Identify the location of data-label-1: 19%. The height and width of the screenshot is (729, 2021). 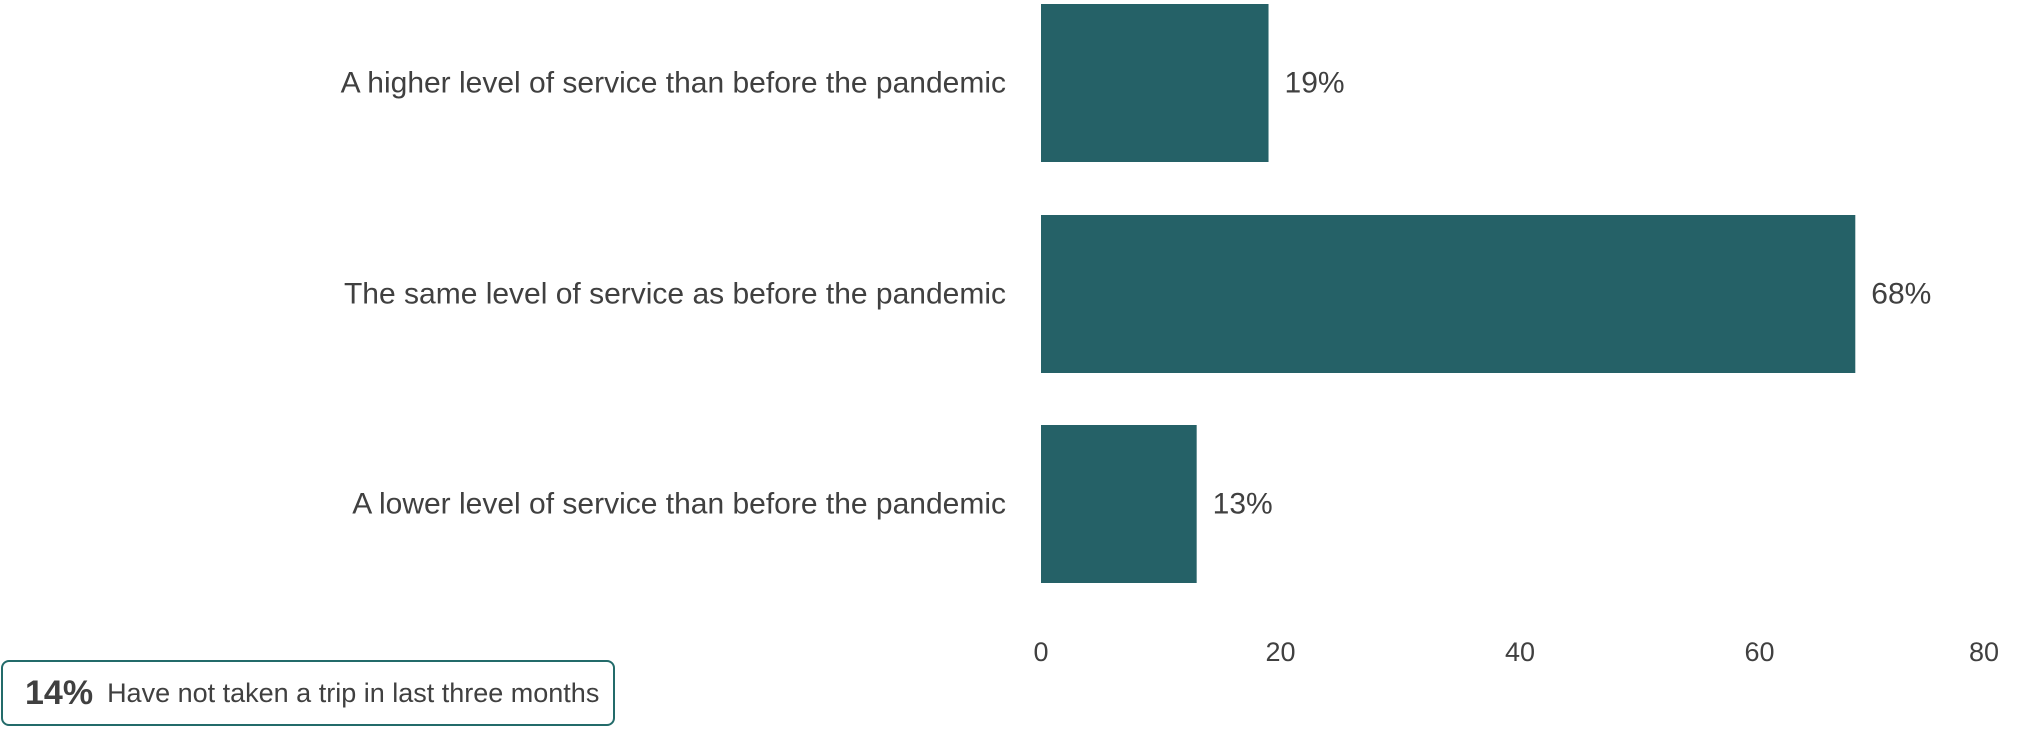
(1315, 83).